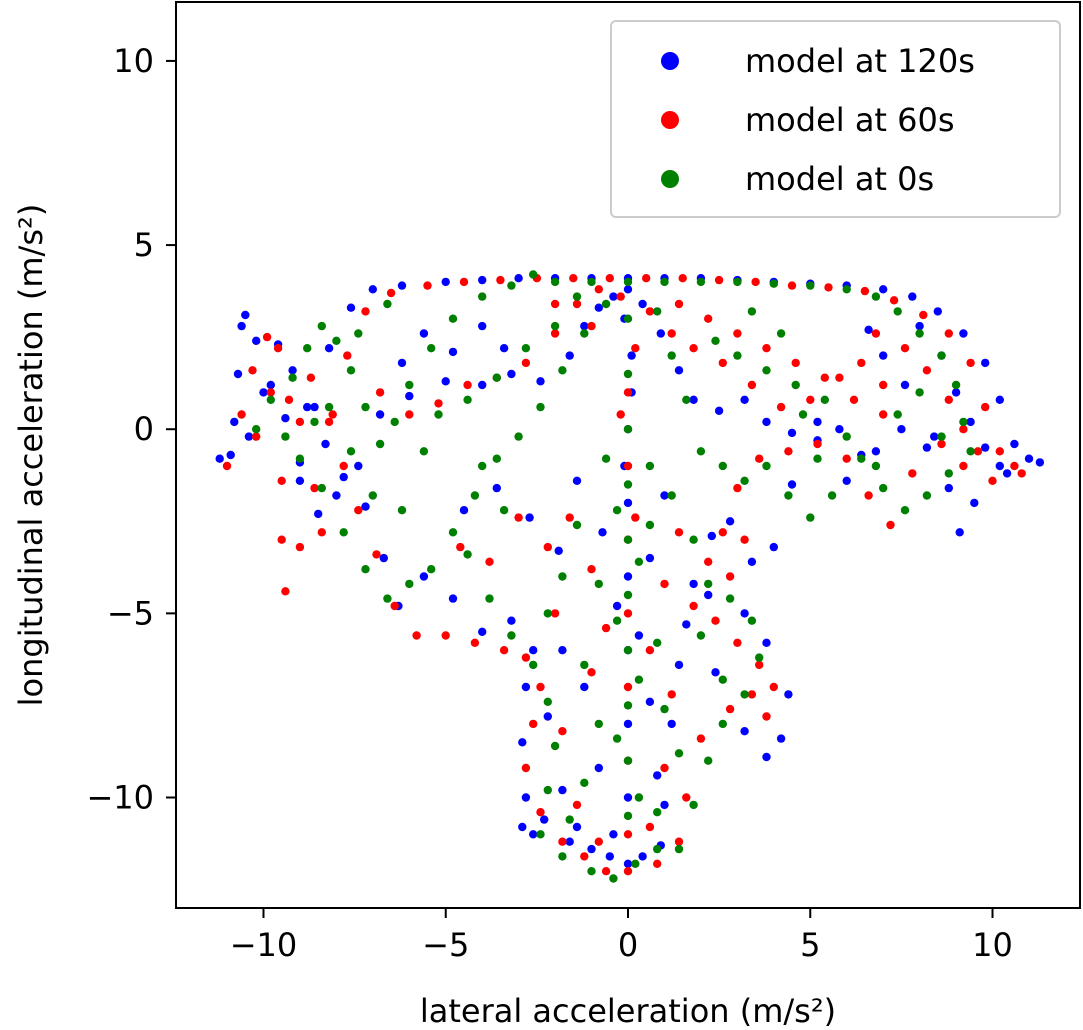  I want to click on x-axis: −10 −5 0 5 10, so click(621, 936).